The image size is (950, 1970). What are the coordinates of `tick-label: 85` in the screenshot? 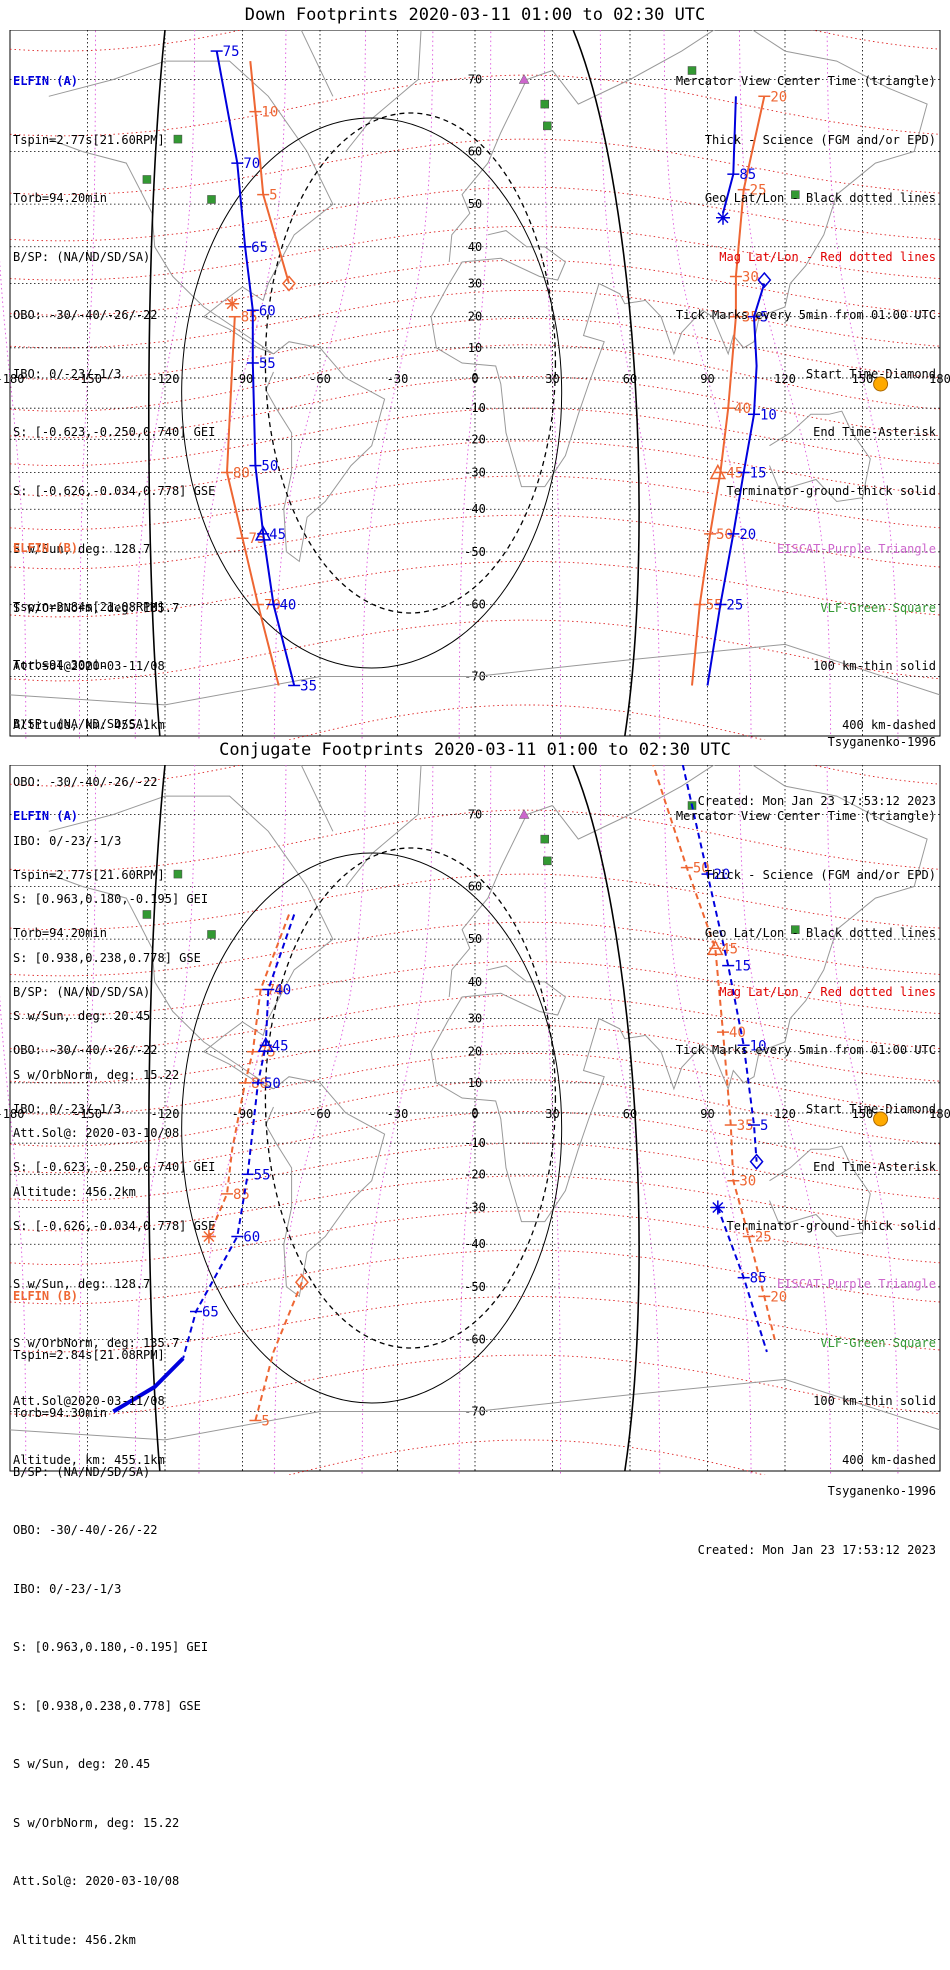 It's located at (249, 318).